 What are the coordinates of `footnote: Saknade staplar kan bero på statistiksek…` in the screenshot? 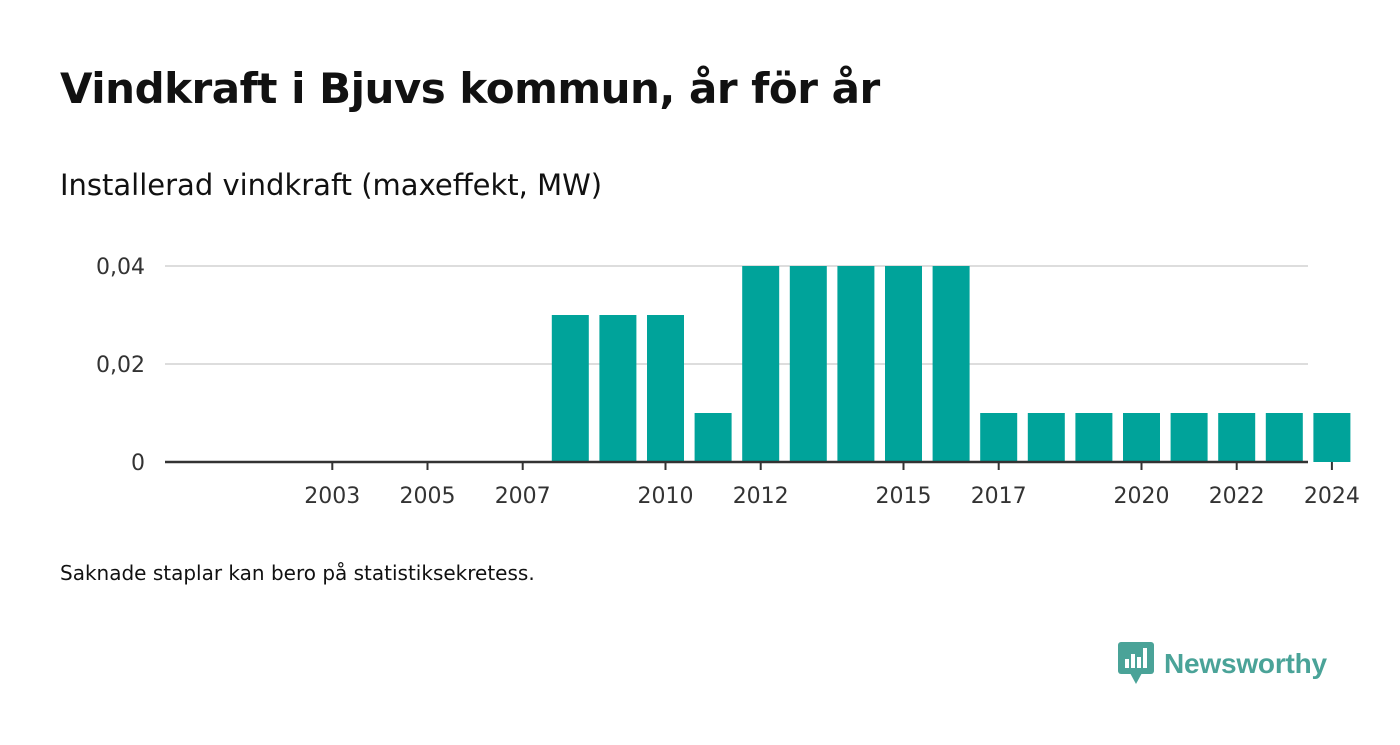 It's located at (297, 573).